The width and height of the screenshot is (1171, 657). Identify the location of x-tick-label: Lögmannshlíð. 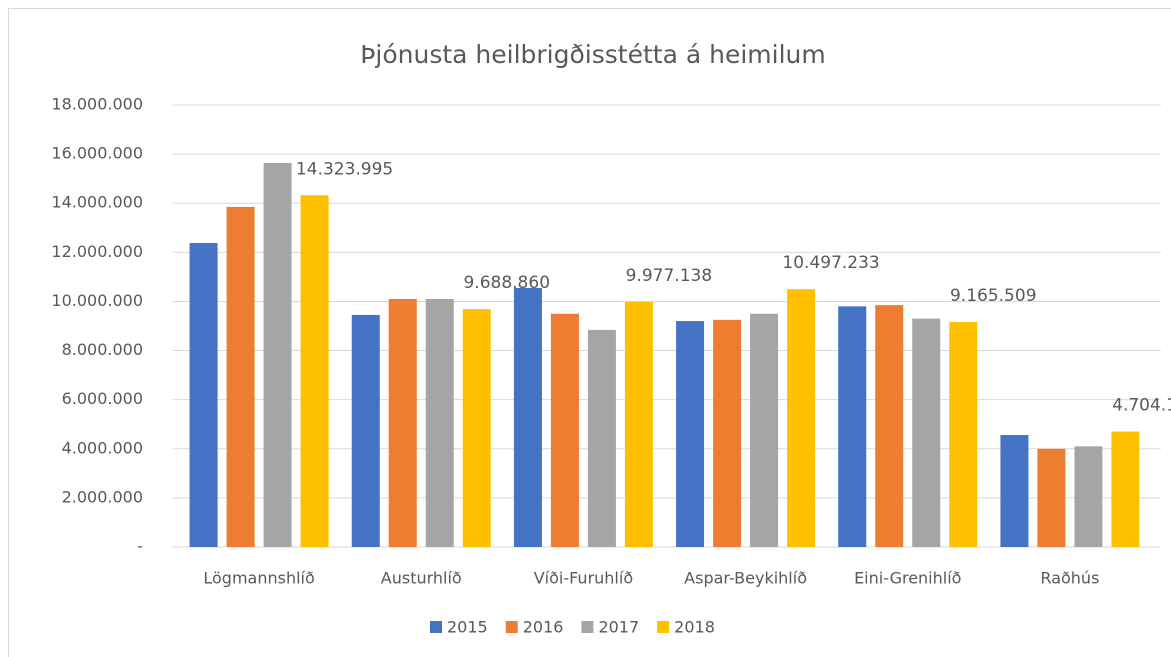
(258, 578).